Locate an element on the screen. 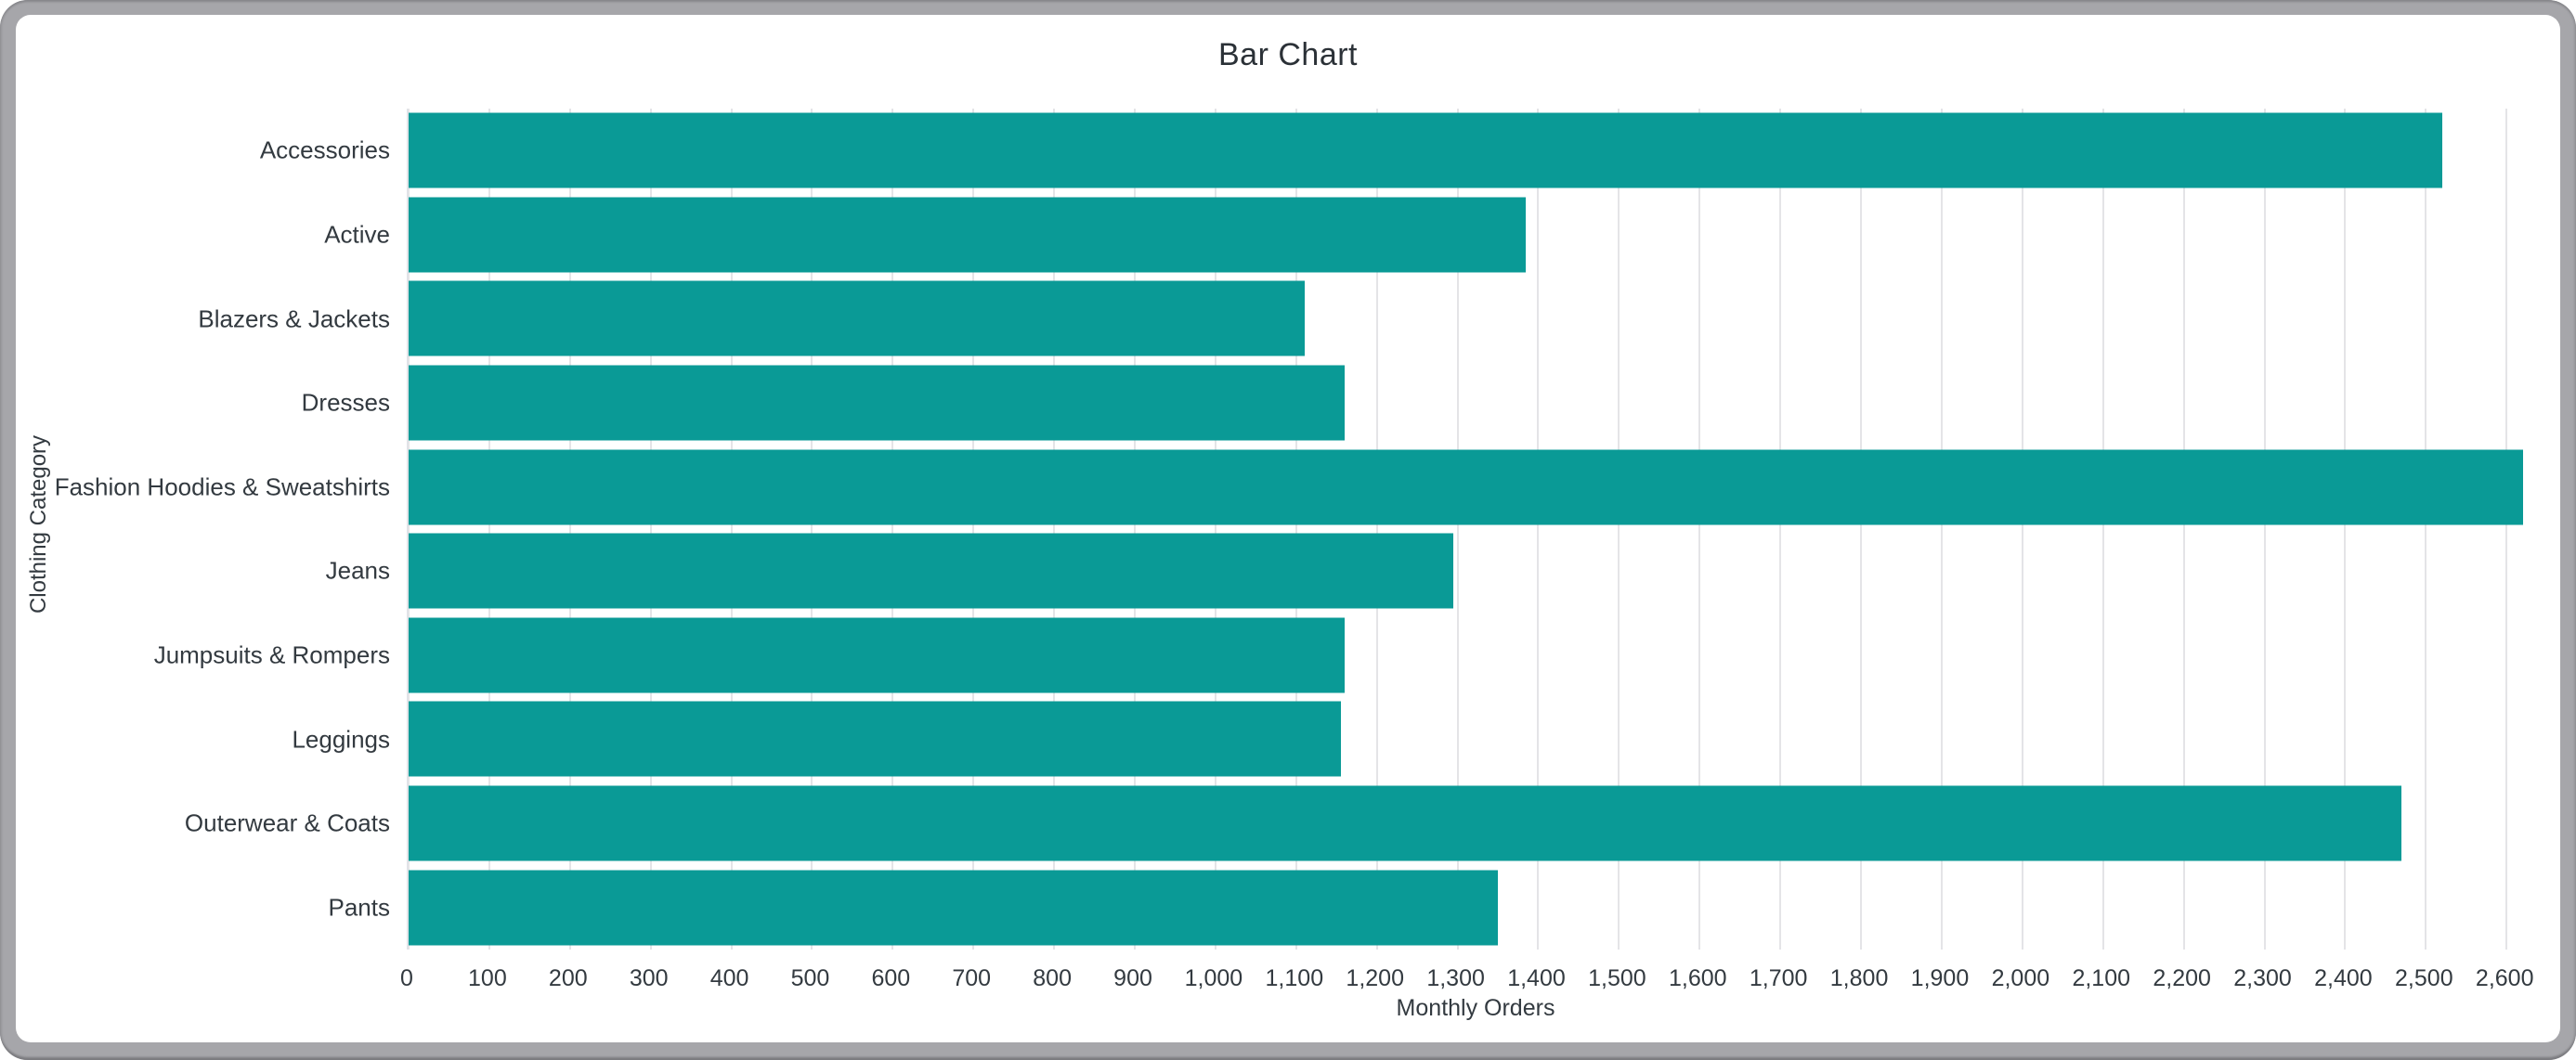 Image resolution: width=2576 pixels, height=1060 pixels. bar-fashion-hoodies-sweatshirts is located at coordinates (1466, 487).